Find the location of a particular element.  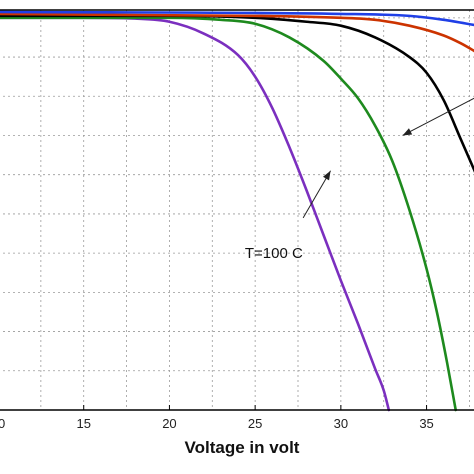

annotation-label: T=100 C is located at coordinates (274, 253).